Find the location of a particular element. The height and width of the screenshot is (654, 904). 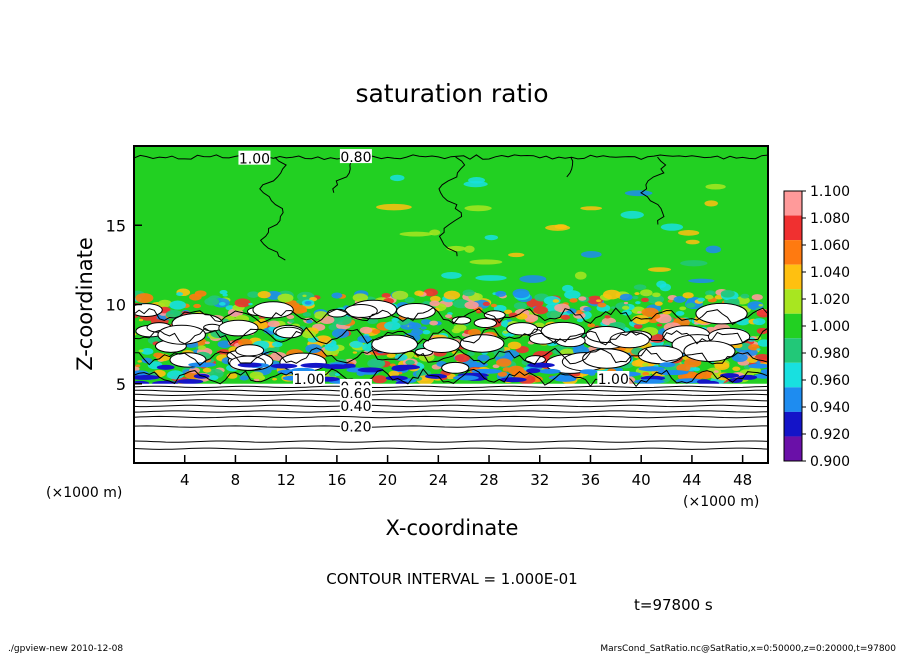

contour-label-6: 0.20 is located at coordinates (355, 428).